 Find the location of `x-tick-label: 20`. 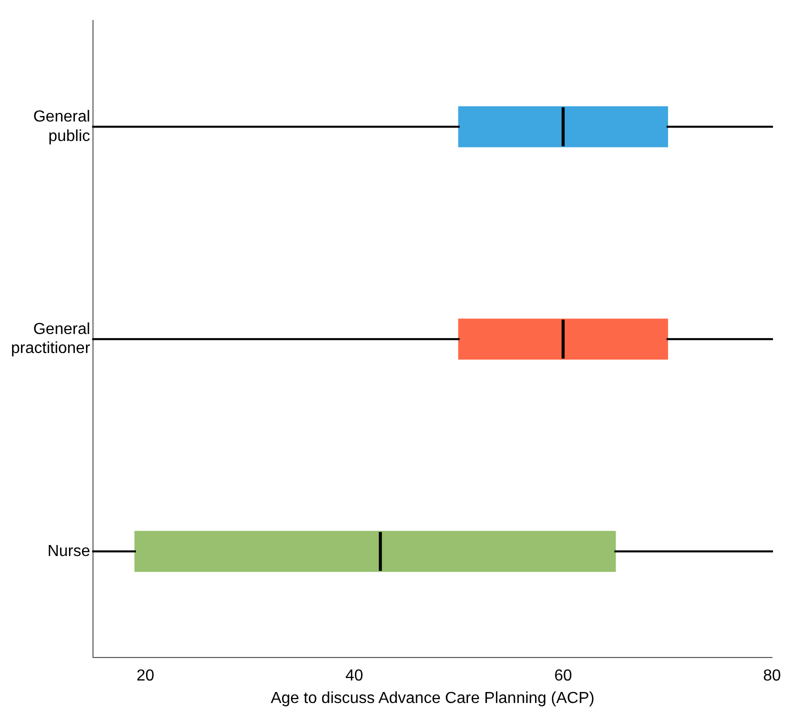

x-tick-label: 20 is located at coordinates (145, 676).